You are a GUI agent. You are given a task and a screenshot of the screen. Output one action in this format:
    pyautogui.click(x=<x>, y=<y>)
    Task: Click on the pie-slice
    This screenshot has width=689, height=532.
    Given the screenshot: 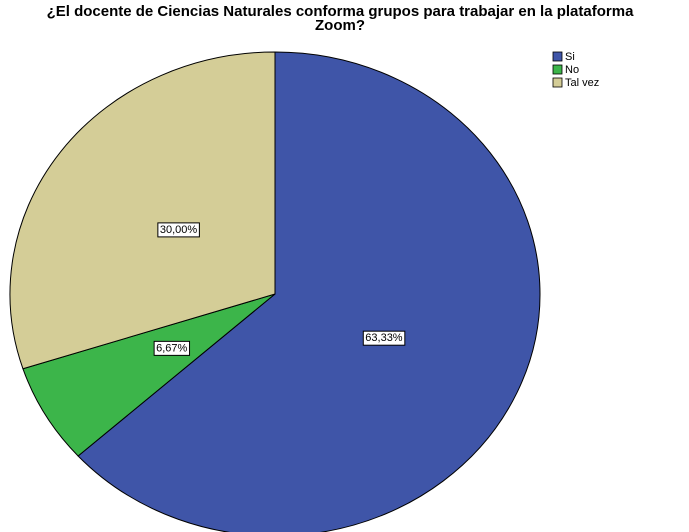 What is the action you would take?
    pyautogui.click(x=149, y=375)
    